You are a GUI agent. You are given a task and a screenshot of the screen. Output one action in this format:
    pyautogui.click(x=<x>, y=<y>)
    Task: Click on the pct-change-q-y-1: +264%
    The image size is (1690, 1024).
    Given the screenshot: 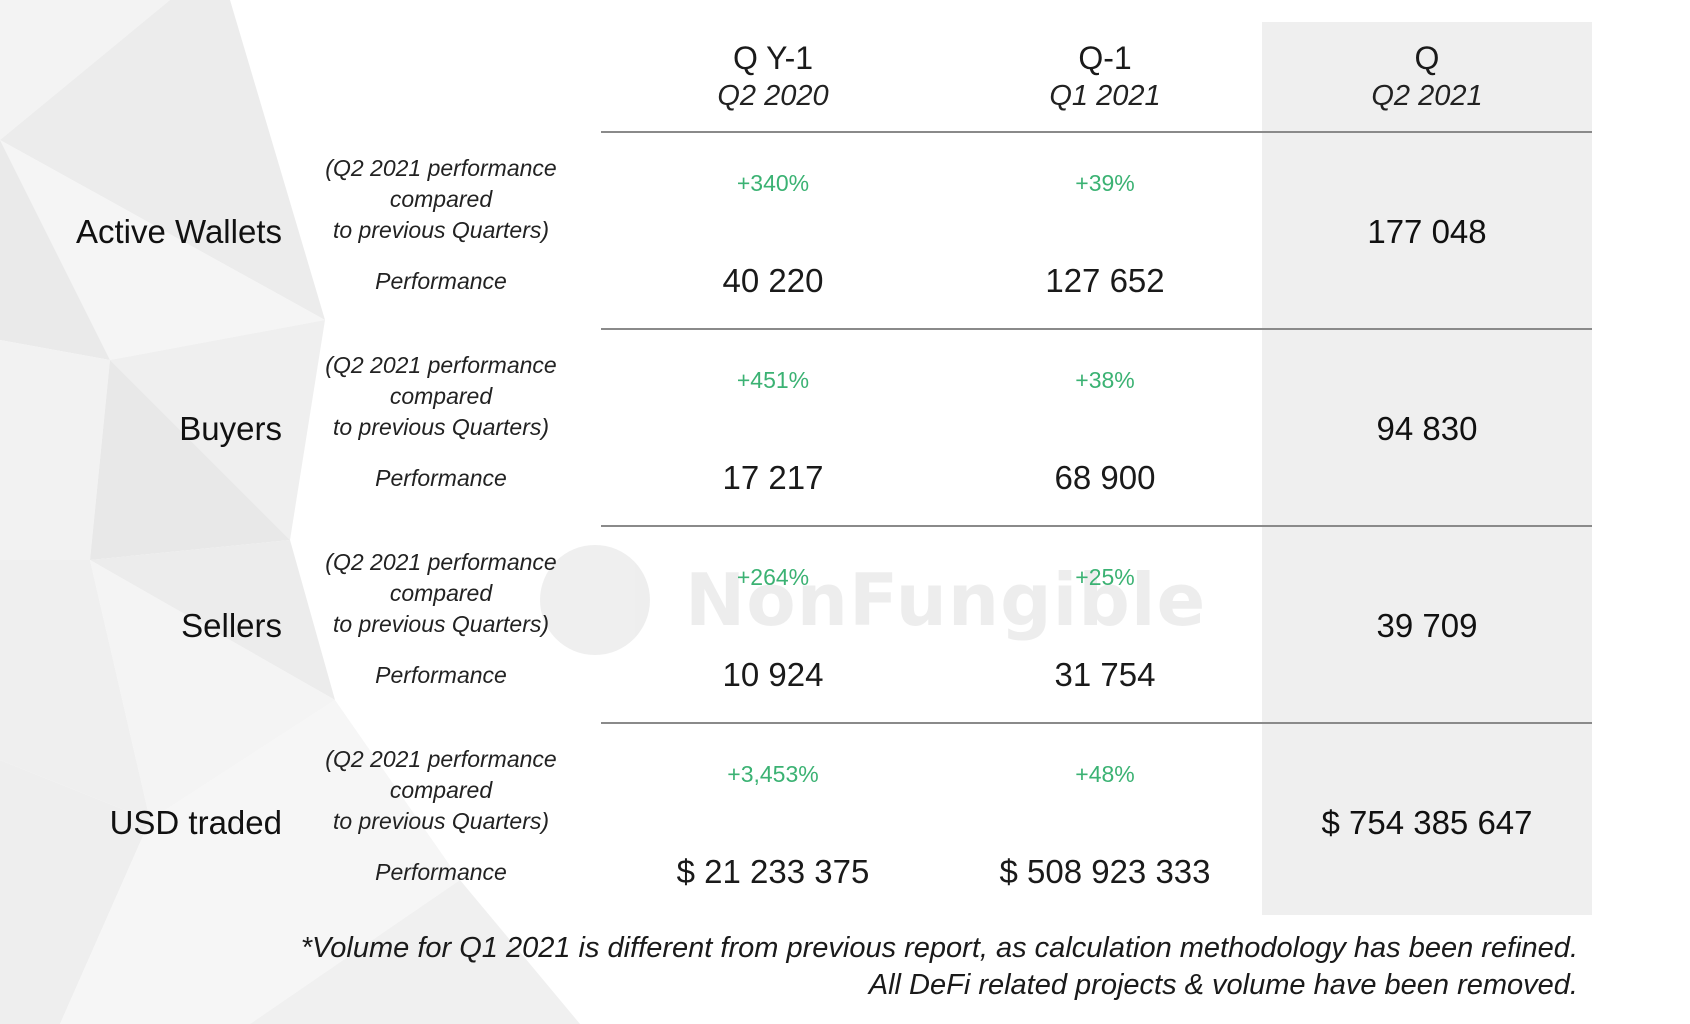 What is the action you would take?
    pyautogui.click(x=773, y=577)
    